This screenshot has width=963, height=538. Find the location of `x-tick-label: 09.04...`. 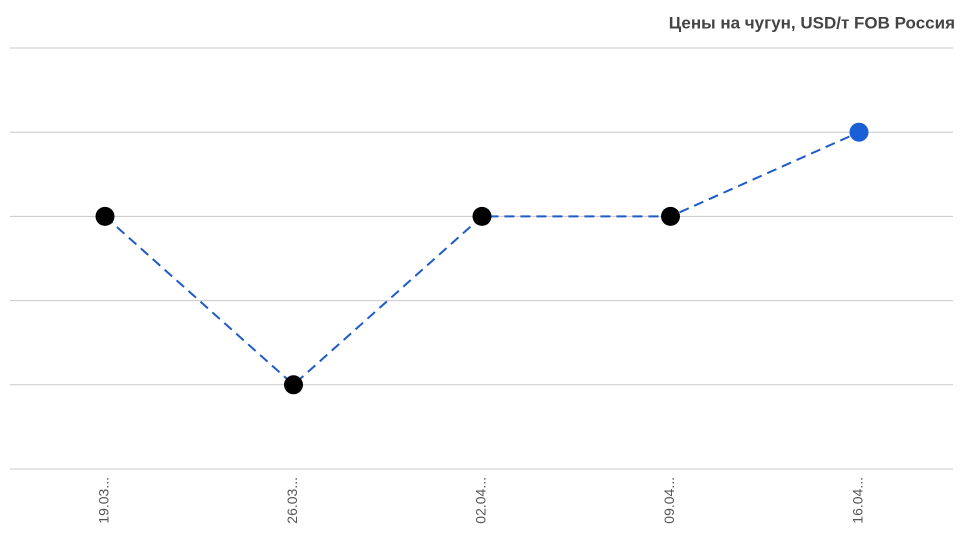

x-tick-label: 09.04... is located at coordinates (669, 500).